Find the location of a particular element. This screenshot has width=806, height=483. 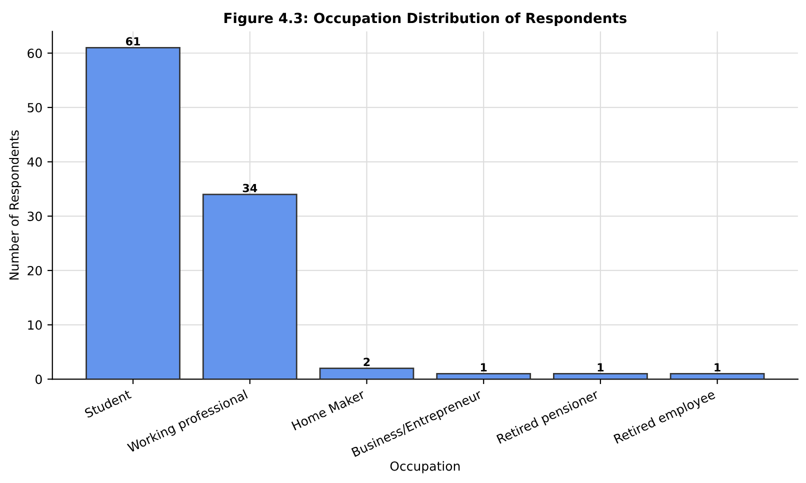

y-tick-label: 60 is located at coordinates (35, 53).